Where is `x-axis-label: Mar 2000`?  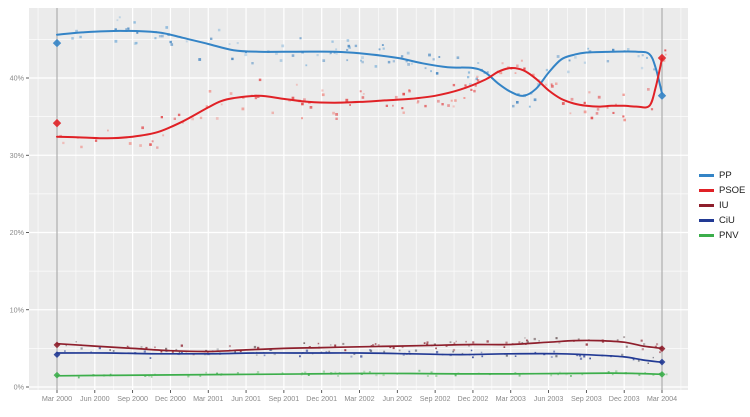 x-axis-label: Mar 2000 is located at coordinates (57, 398).